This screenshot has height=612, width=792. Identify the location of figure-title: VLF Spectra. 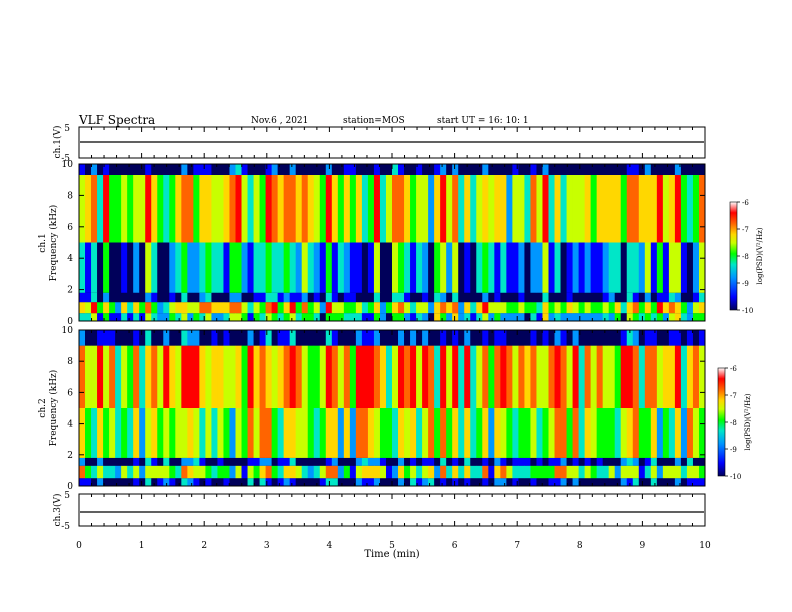
(117, 120).